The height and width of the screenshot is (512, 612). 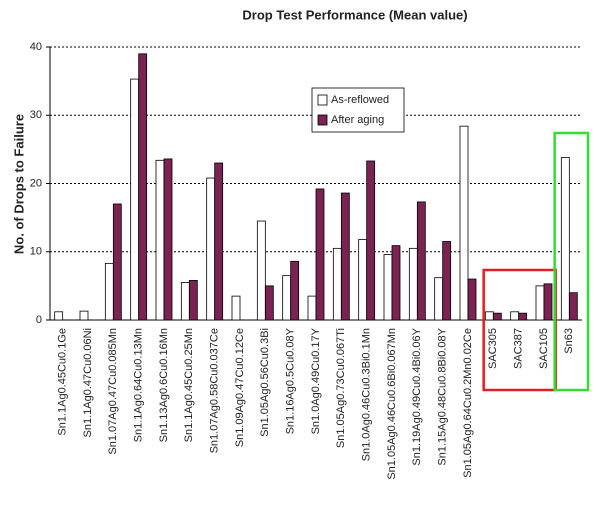 I want to click on x-tick-label: Sn1.16Ag0.5Cu0.08Y, so click(x=291, y=380).